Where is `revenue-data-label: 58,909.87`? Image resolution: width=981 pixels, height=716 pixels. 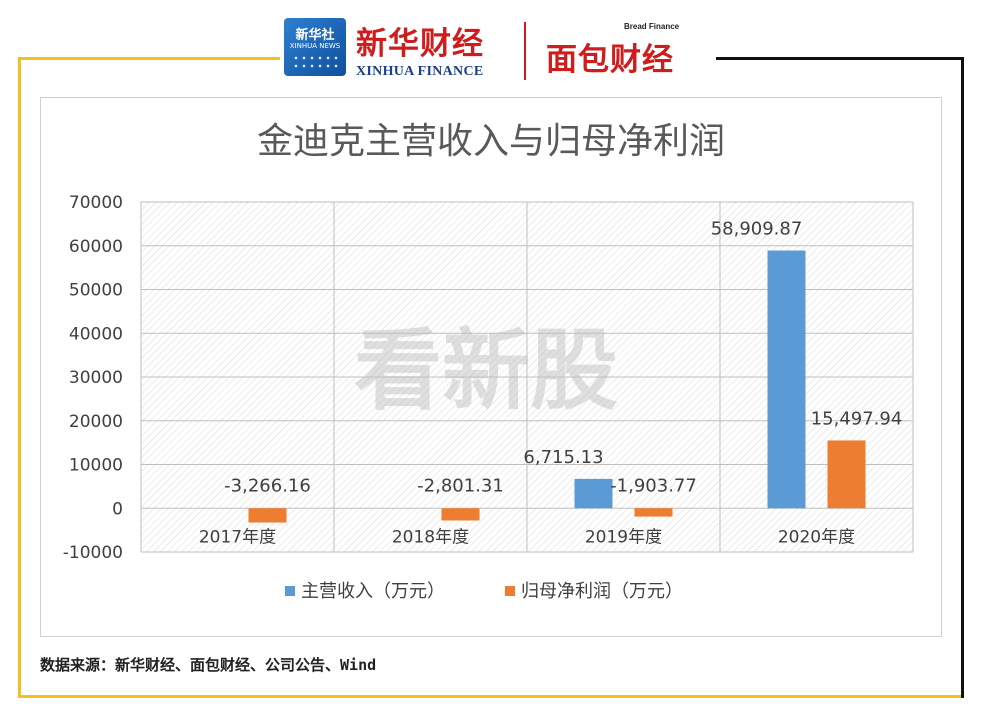 revenue-data-label: 58,909.87 is located at coordinates (757, 229).